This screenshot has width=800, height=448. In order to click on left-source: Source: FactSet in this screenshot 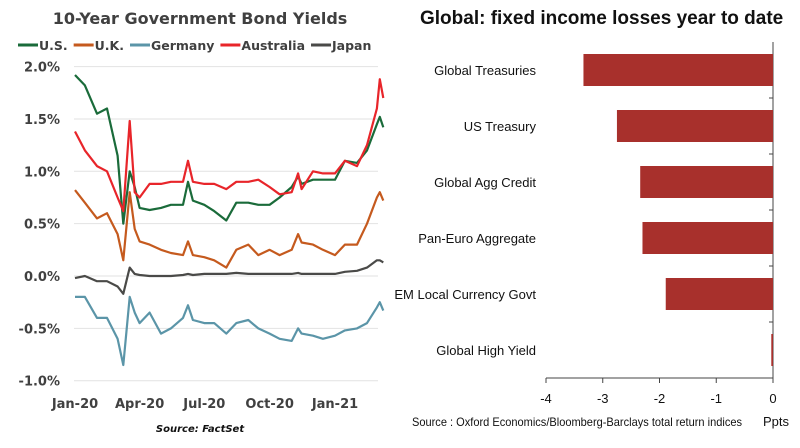, I will do `click(200, 429)`.